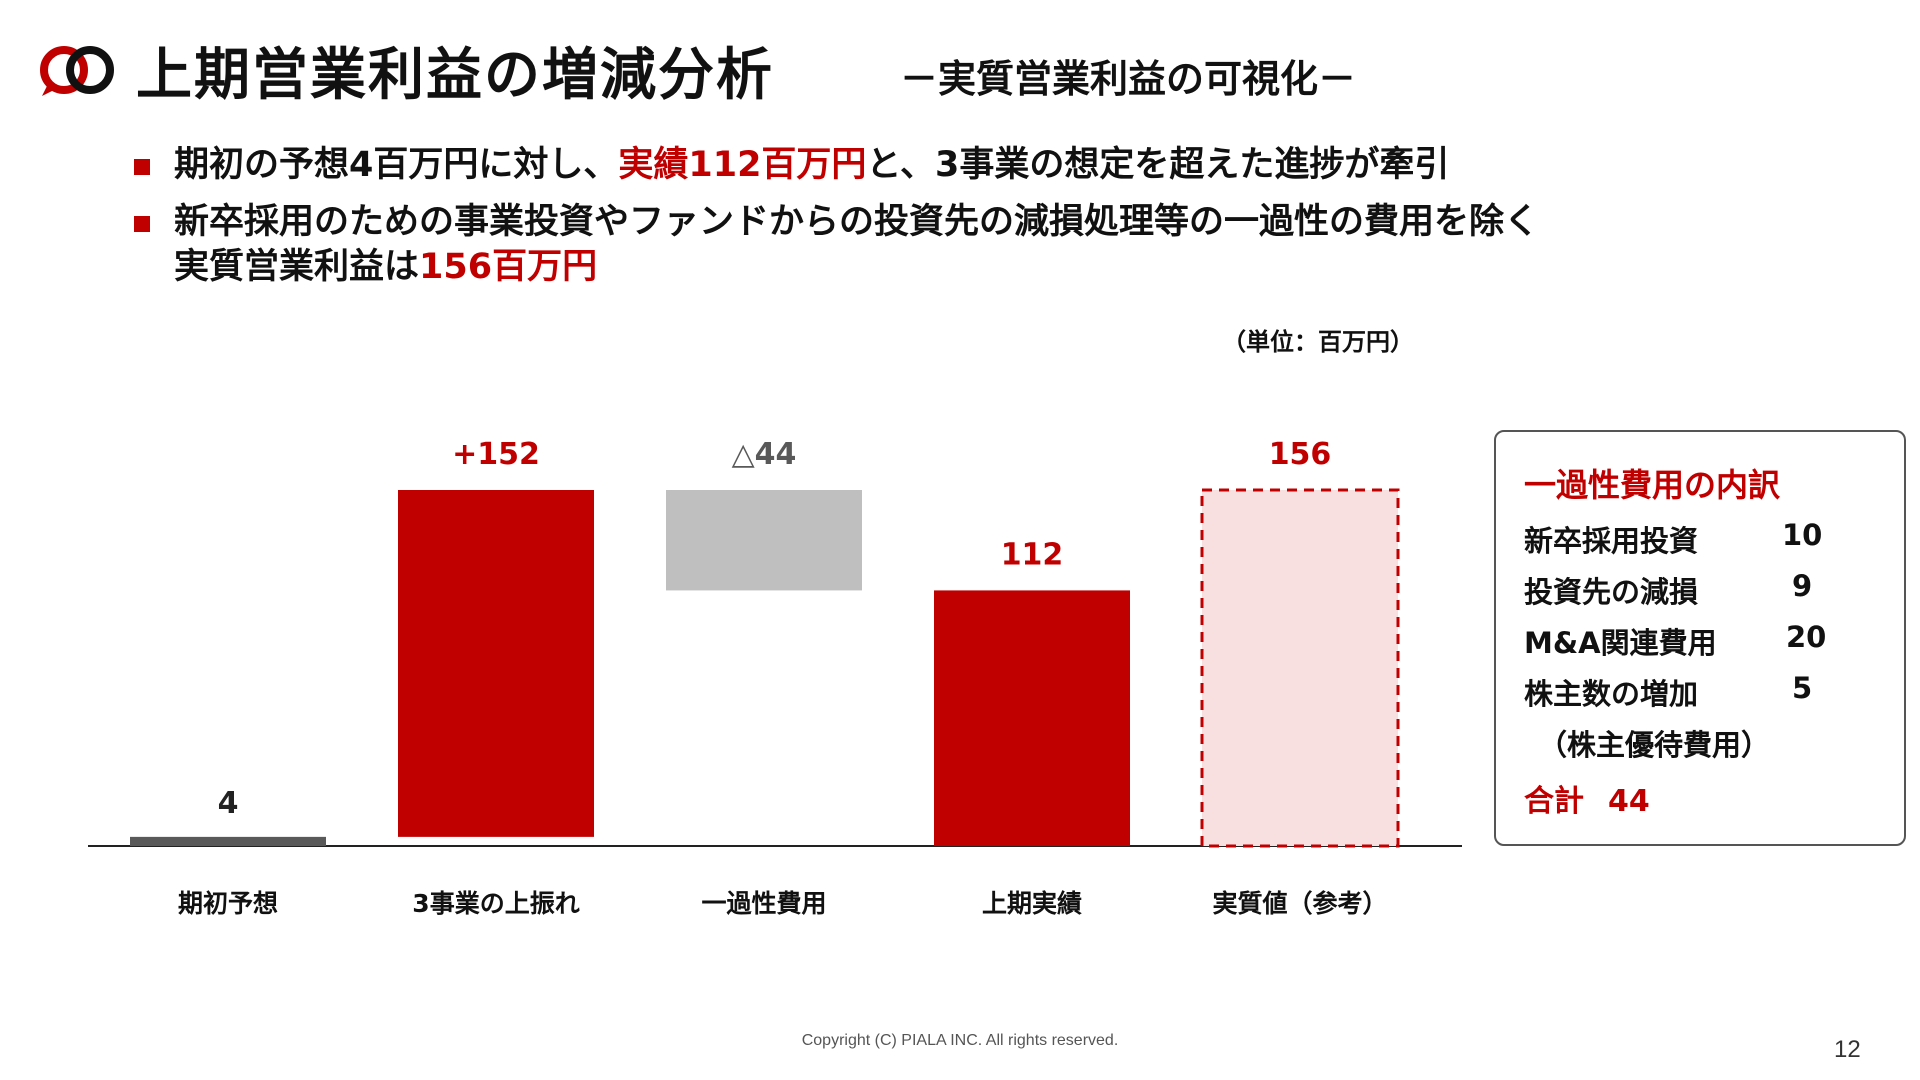 The width and height of the screenshot is (1920, 1080). What do you see at coordinates (1300, 668) in the screenshot?
I see `bar-reference` at bounding box center [1300, 668].